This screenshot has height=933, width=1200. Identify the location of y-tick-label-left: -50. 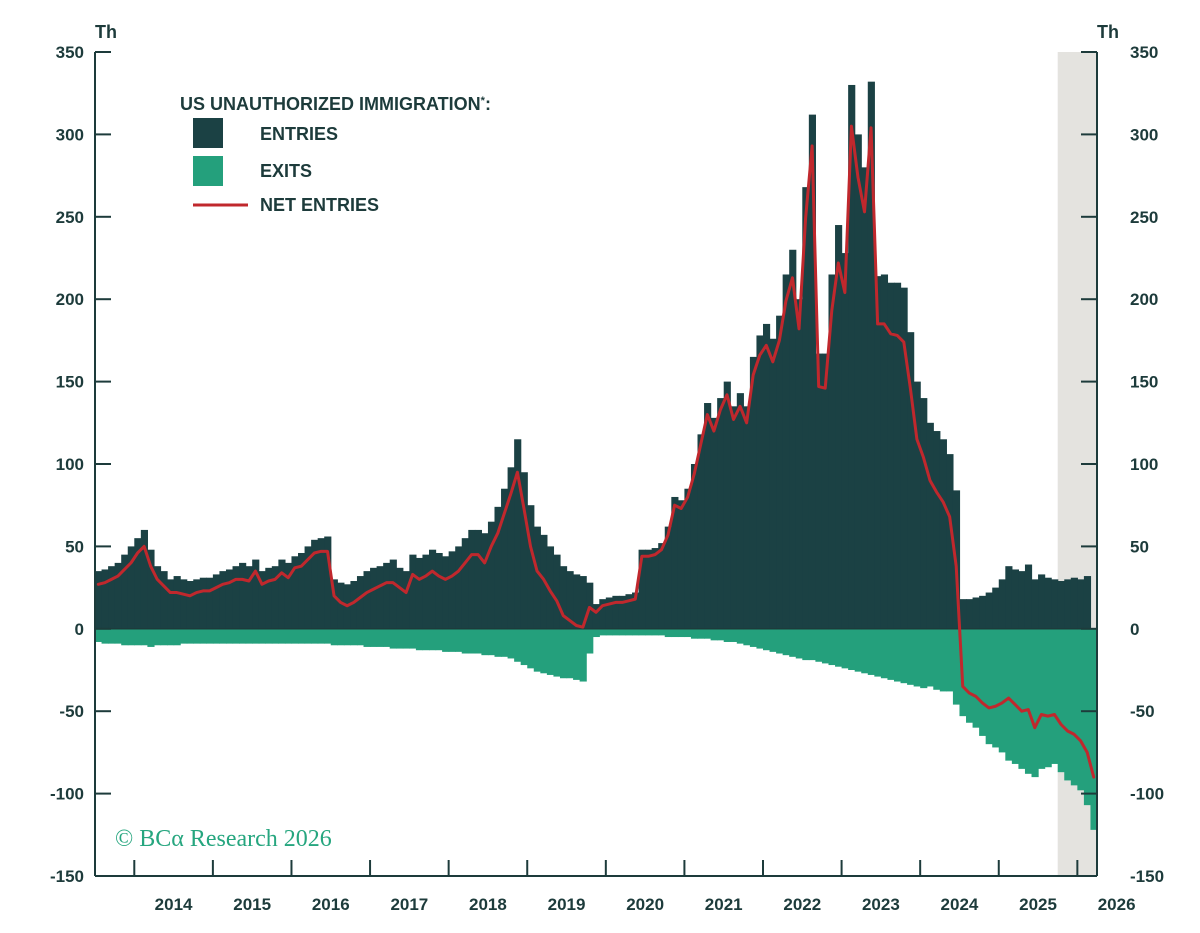
(71, 711).